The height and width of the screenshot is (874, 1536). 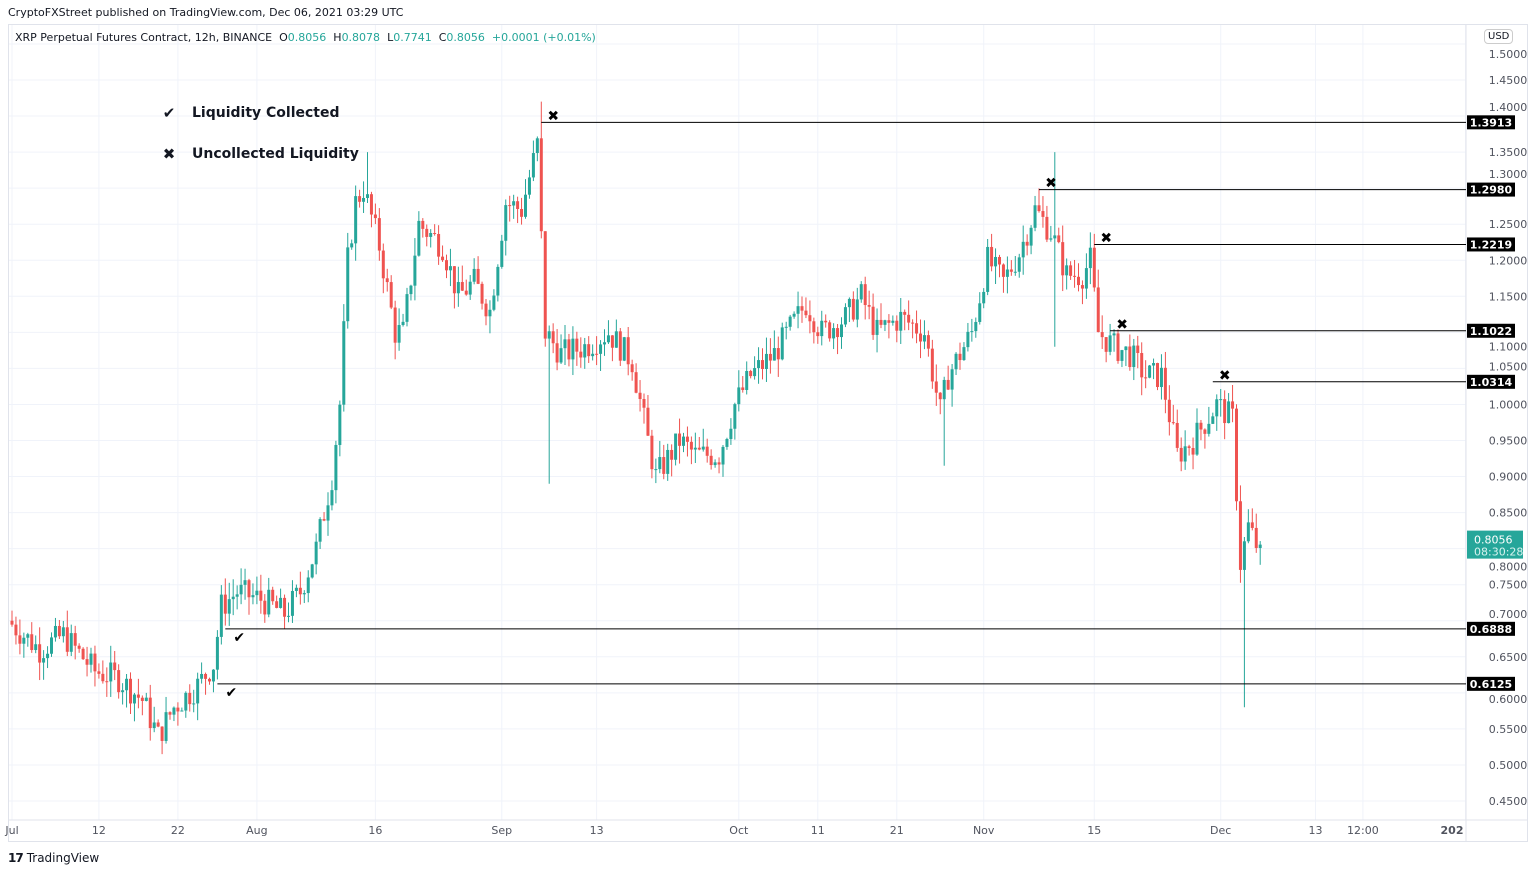 What do you see at coordinates (1508, 404) in the screenshot?
I see `price-tick-label: 1.0000` at bounding box center [1508, 404].